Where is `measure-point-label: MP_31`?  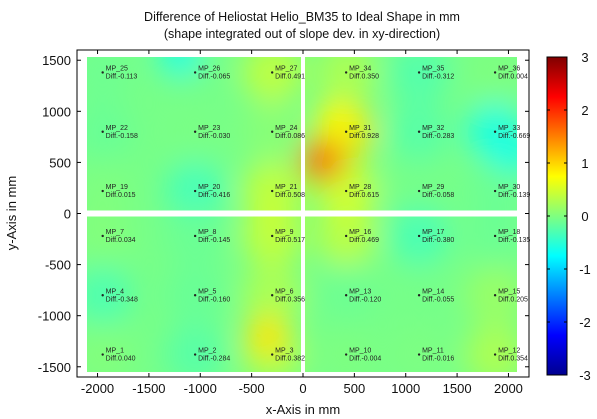 measure-point-label: MP_31 is located at coordinates (360, 128).